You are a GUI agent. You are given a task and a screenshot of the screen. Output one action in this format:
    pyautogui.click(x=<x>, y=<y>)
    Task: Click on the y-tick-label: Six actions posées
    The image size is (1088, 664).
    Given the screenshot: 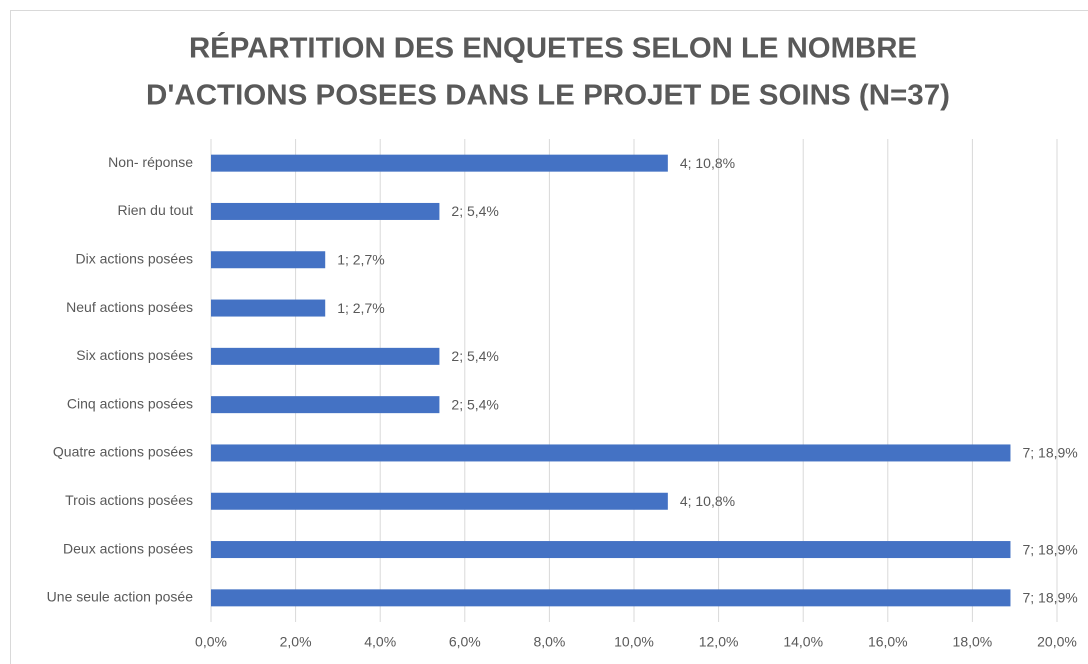 What is the action you would take?
    pyautogui.click(x=134, y=355)
    